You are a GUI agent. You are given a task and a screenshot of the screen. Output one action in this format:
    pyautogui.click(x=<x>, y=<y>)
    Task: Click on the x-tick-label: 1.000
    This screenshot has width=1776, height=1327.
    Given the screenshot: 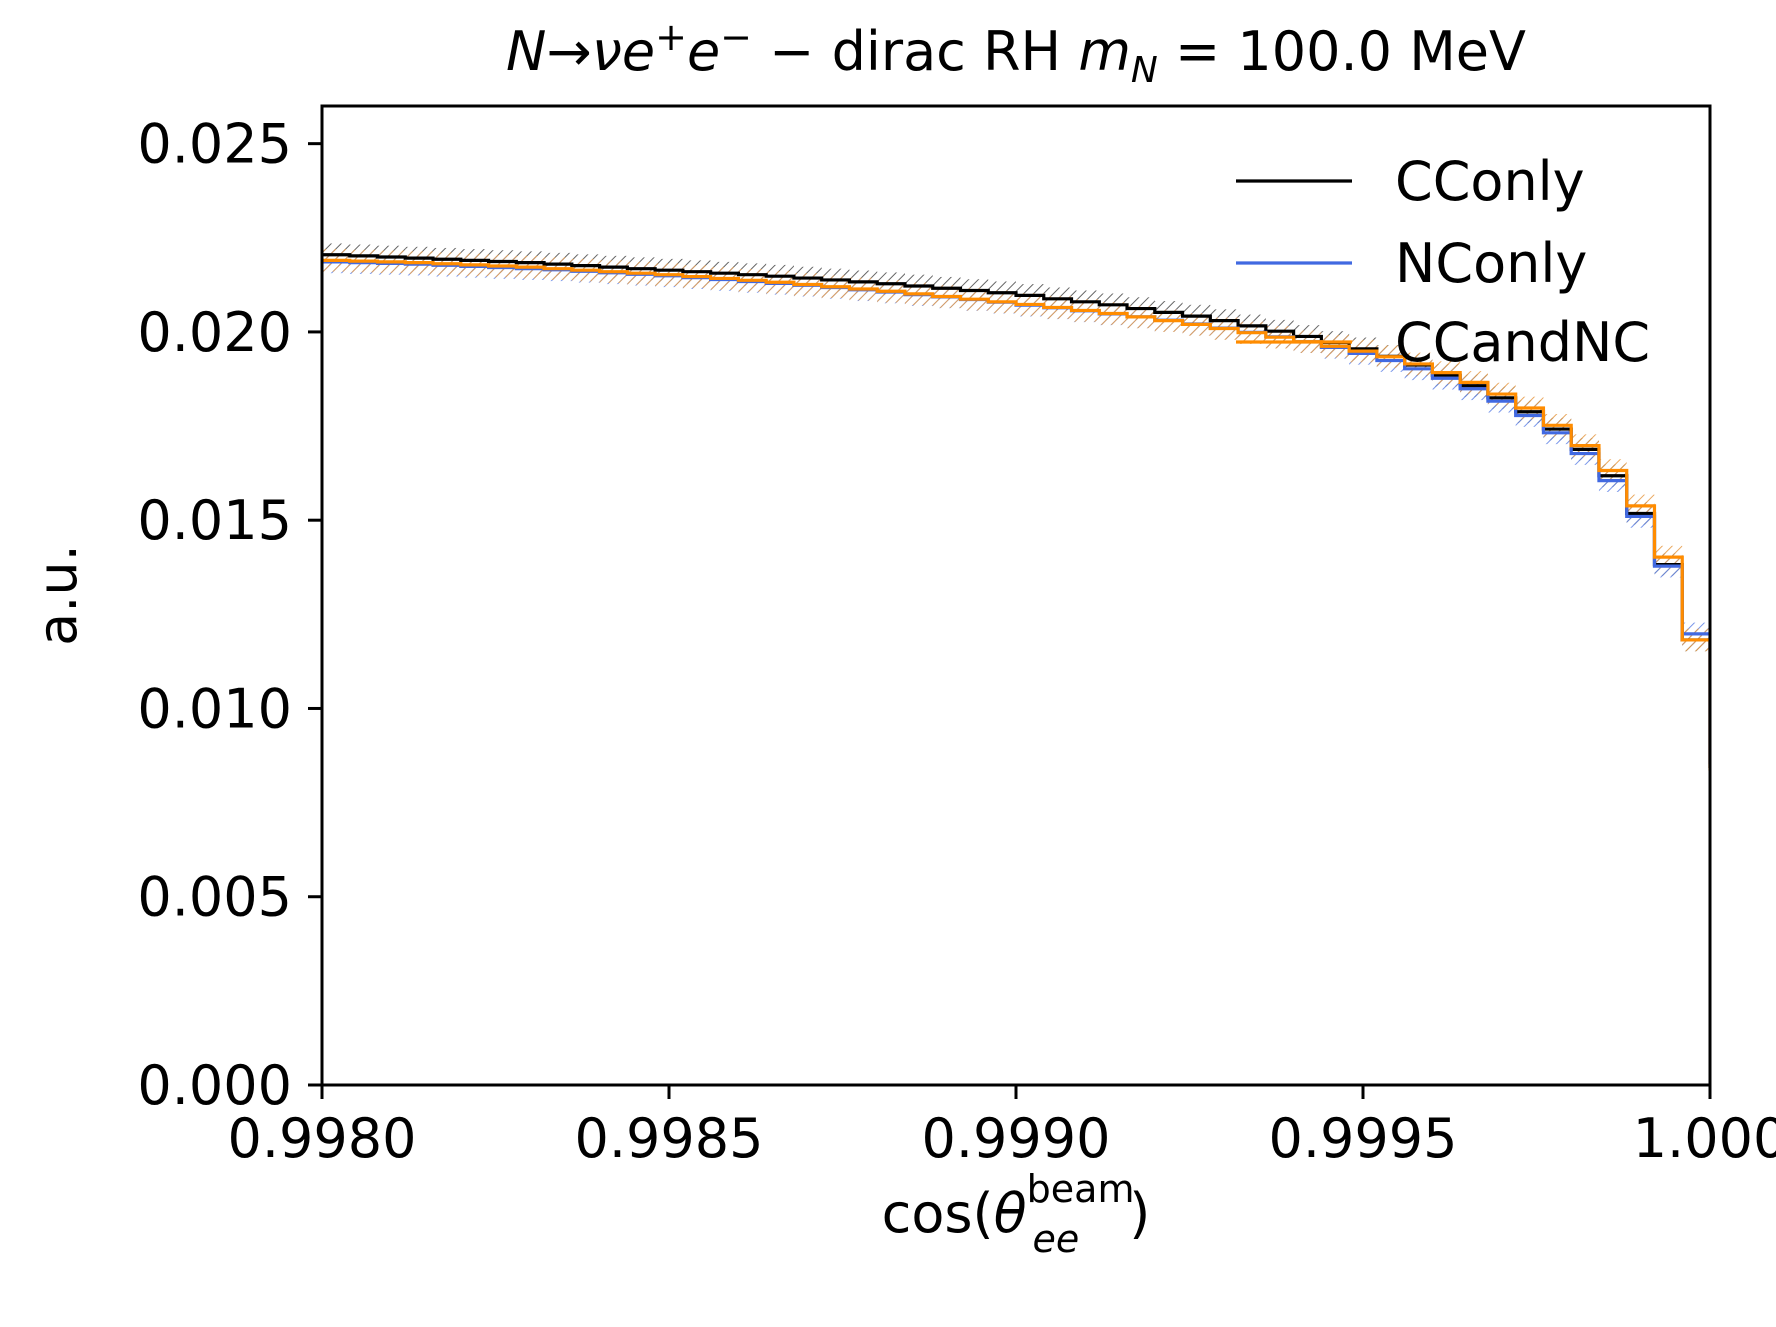 What is the action you would take?
    pyautogui.click(x=1704, y=1138)
    